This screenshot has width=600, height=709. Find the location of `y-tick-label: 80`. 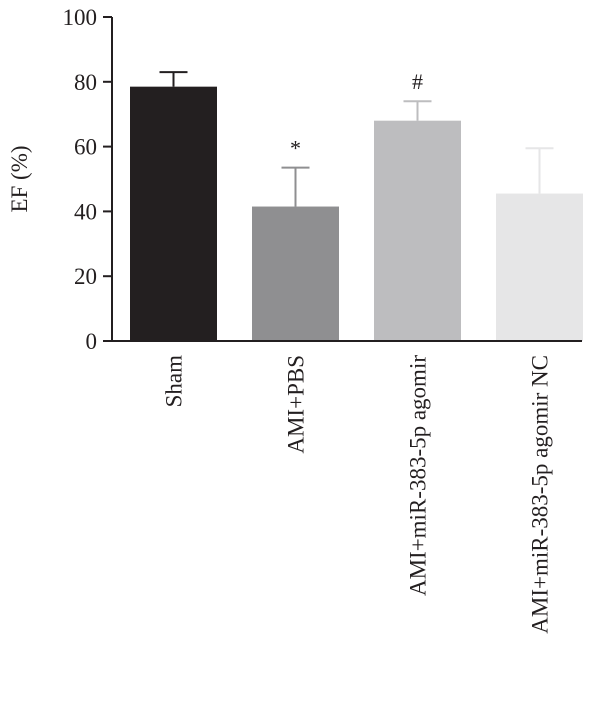

y-tick-label: 80 is located at coordinates (85, 82).